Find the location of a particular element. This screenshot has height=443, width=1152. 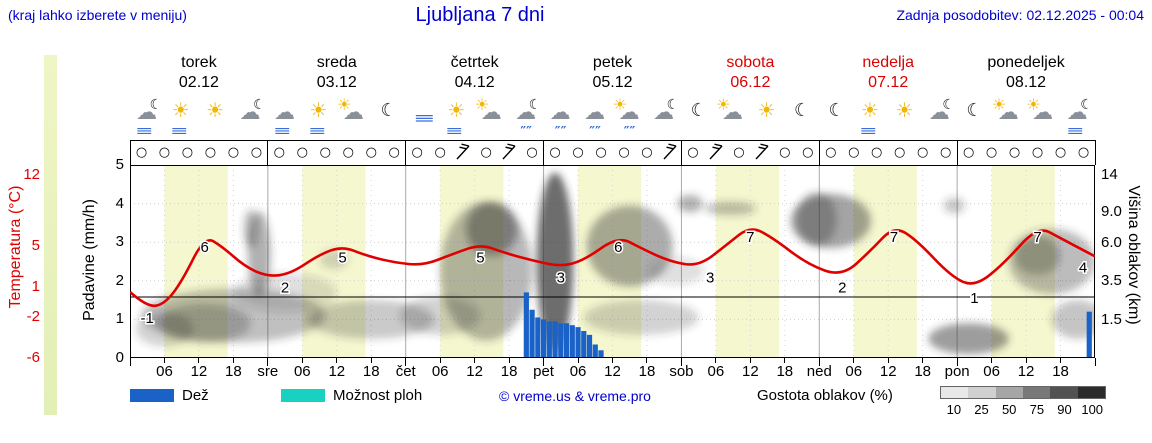

precipitation-tick-label: 1 is located at coordinates (119, 319).